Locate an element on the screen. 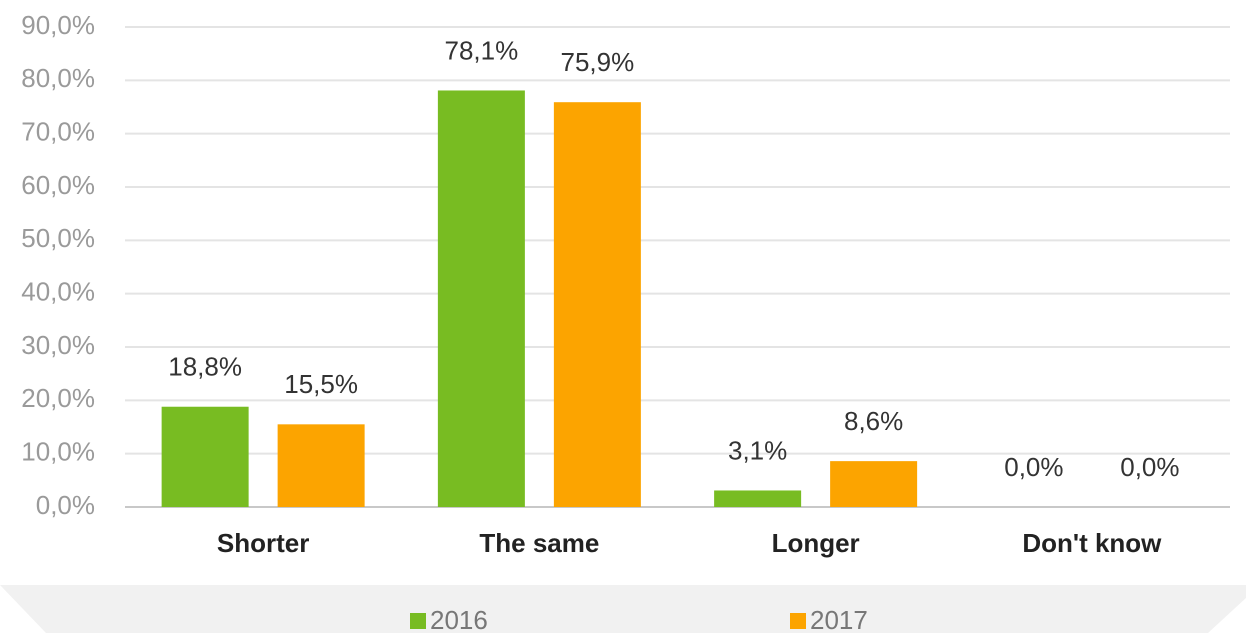 The height and width of the screenshot is (633, 1246). value-label: 78,1% is located at coordinates (482, 50).